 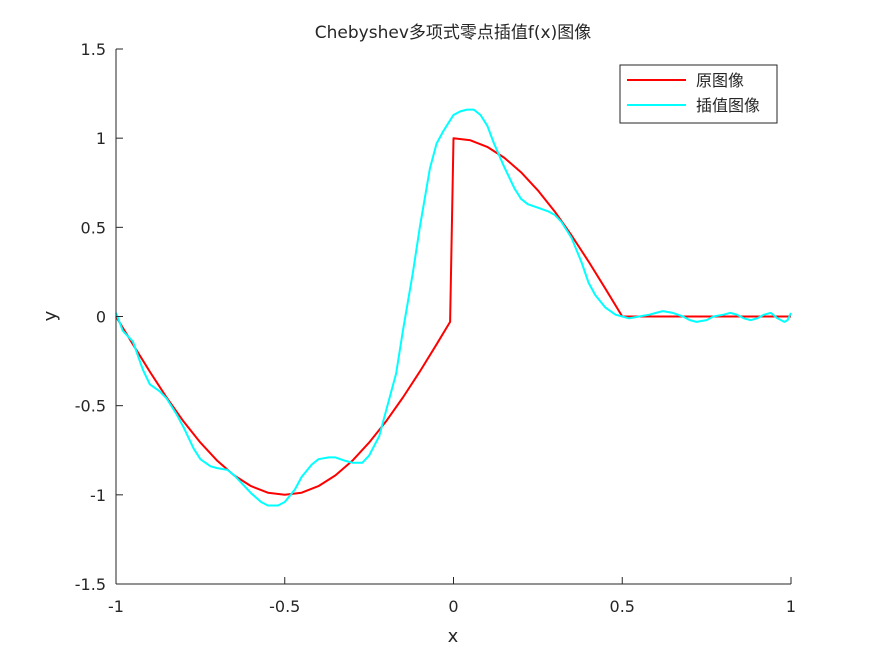 I want to click on y-tick-label: 1, so click(x=101, y=138).